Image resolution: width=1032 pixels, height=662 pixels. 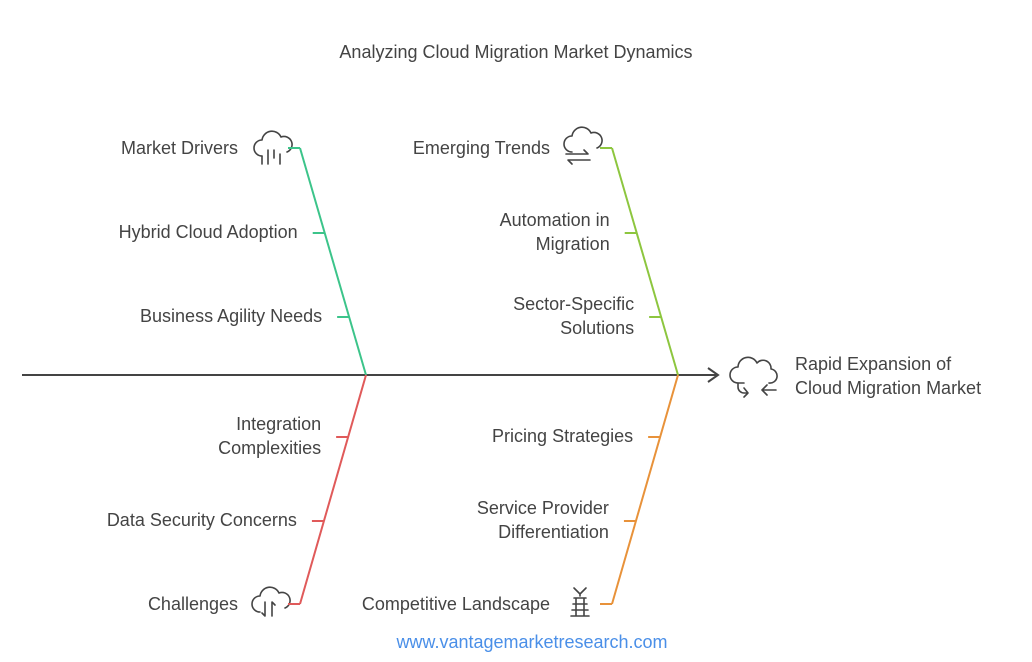 I want to click on challenges-icon, so click(x=271, y=601).